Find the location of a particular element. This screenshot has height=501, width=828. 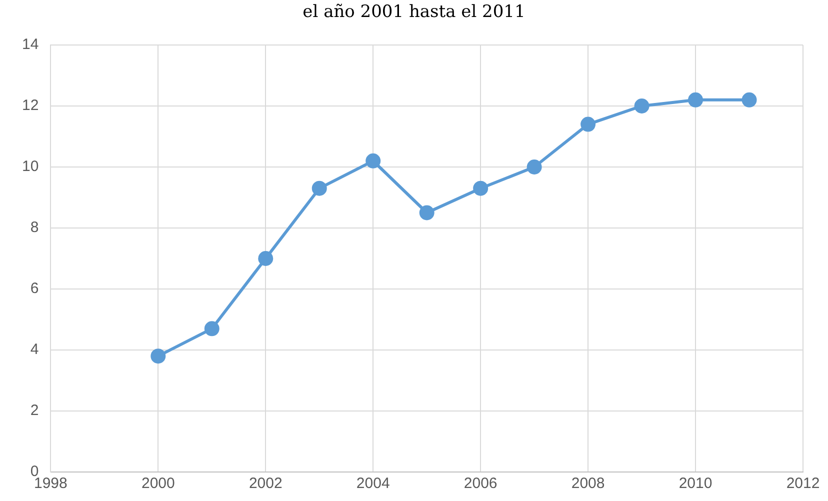

y-tick-label: 12 is located at coordinates (30, 105).